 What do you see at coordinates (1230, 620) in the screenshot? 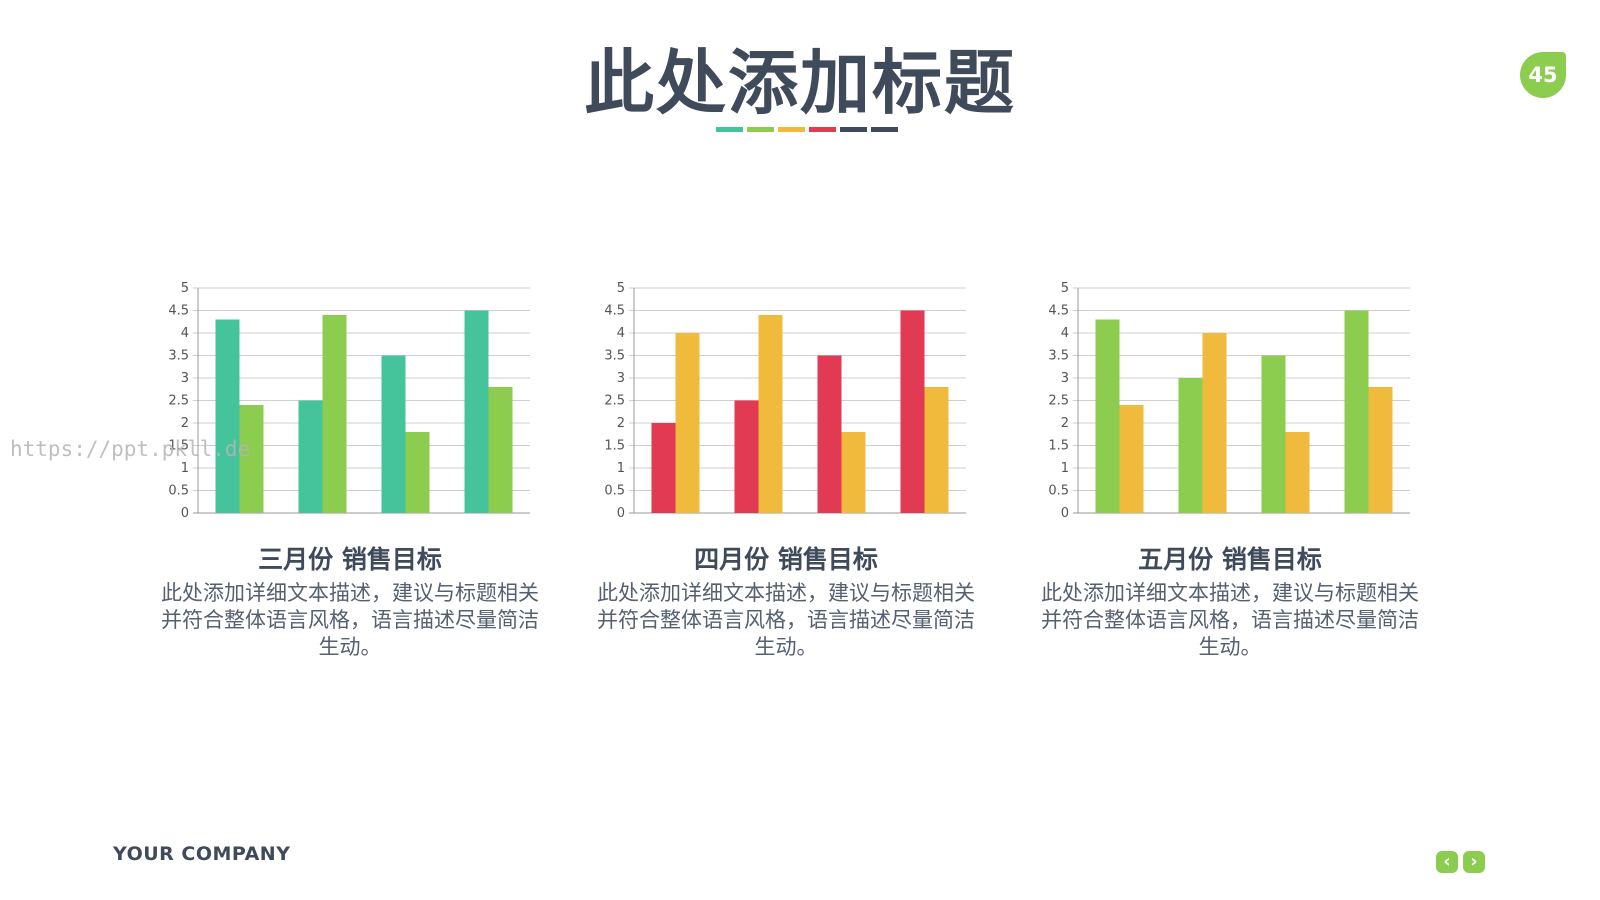
I see `chart-description-may: 此处添加详细文本描述，建议与标题相关并符合整体语言风格，语言描述尽量简洁生动。` at bounding box center [1230, 620].